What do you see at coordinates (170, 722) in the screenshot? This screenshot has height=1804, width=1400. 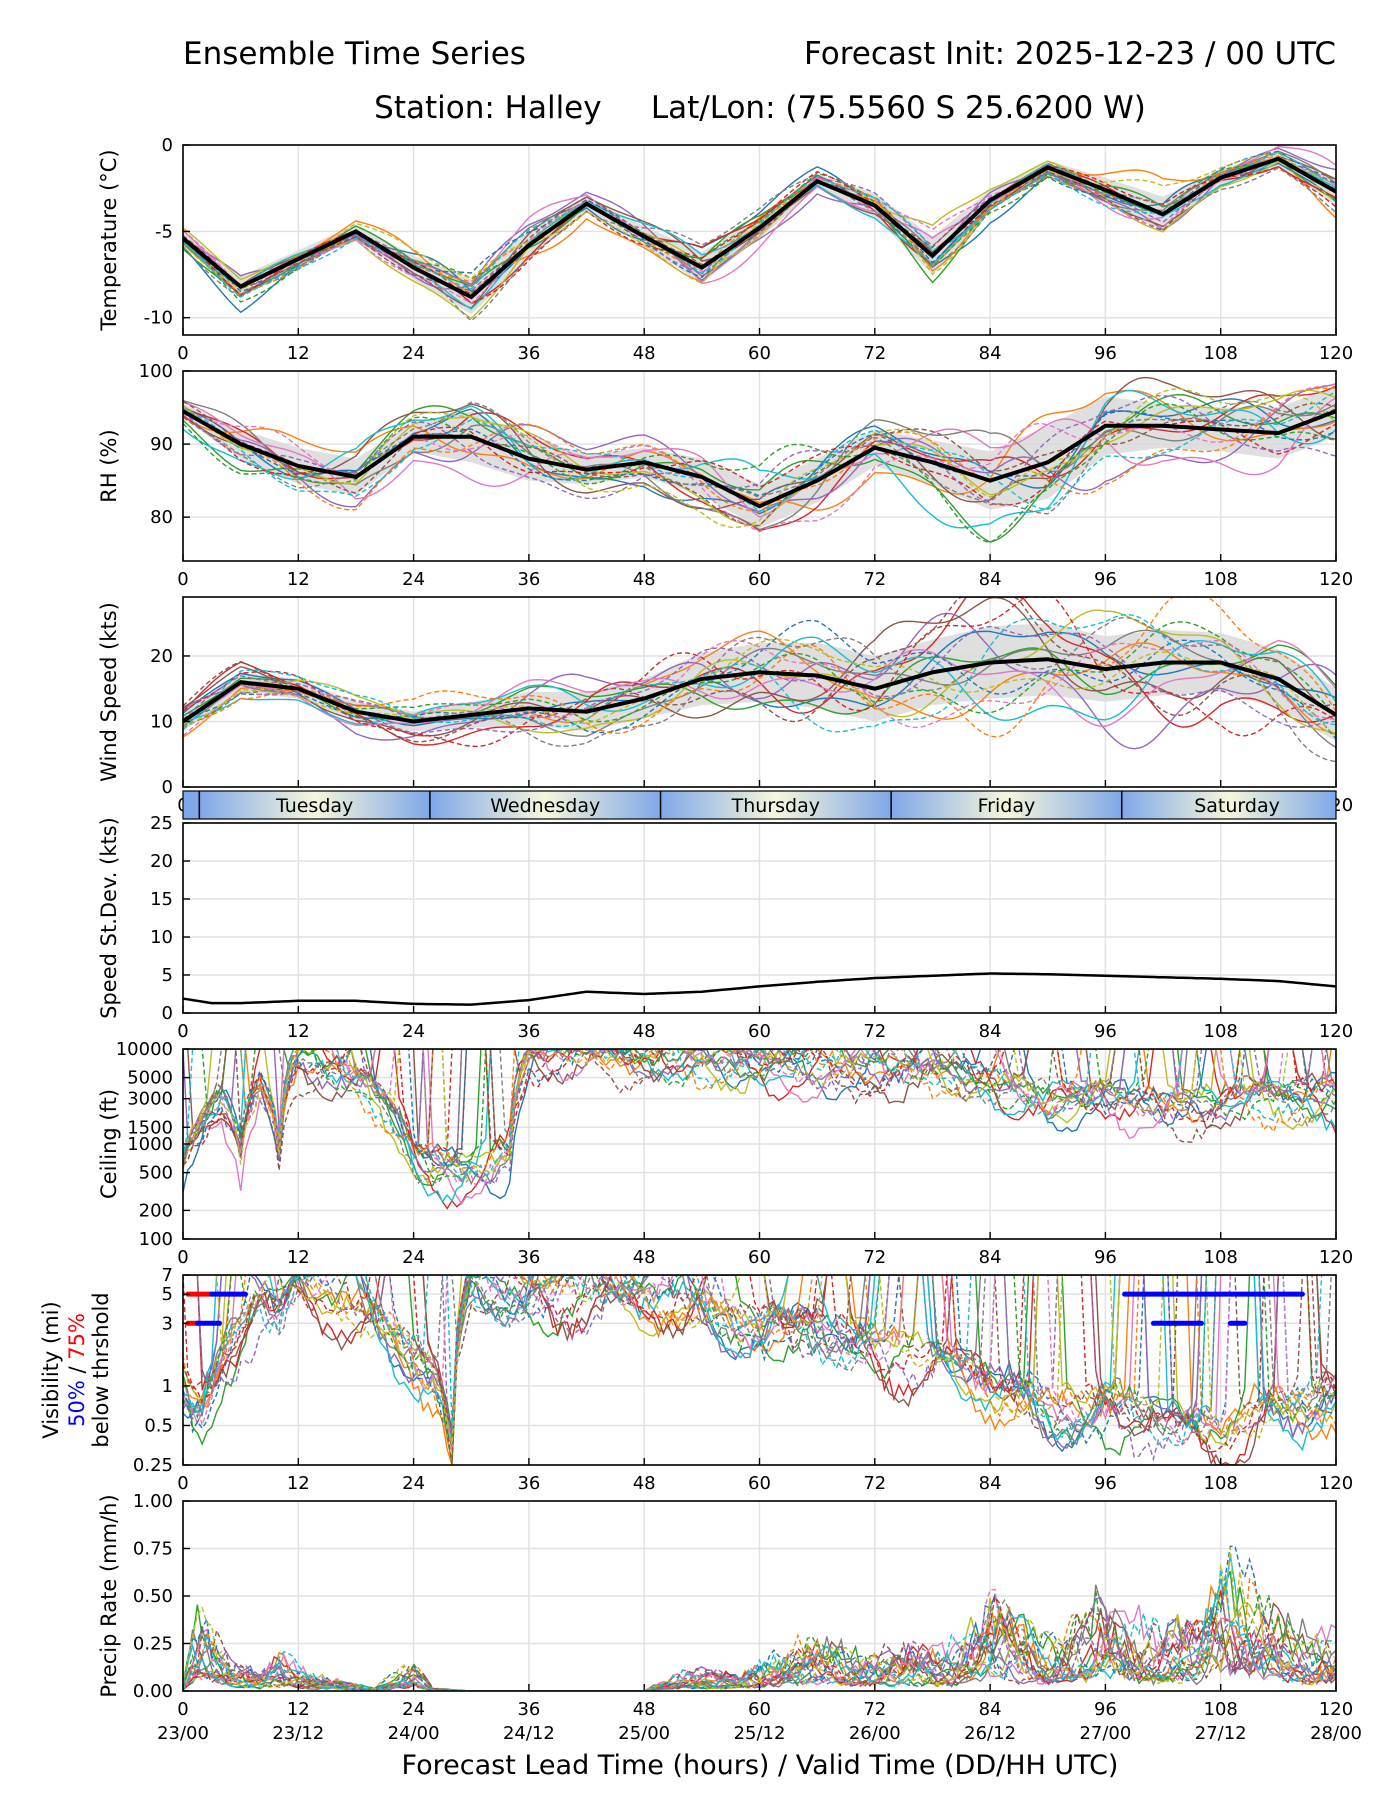 I see `y-ticks: 0 10 20` at bounding box center [170, 722].